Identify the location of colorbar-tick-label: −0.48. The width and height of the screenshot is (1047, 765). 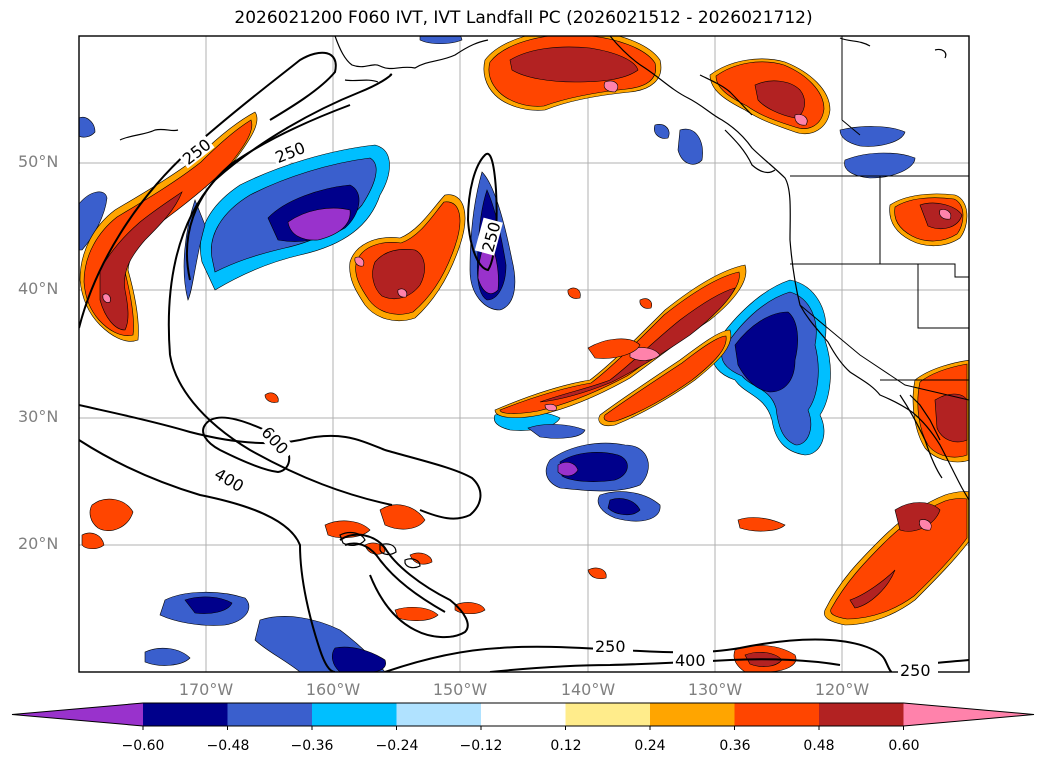
(228, 746).